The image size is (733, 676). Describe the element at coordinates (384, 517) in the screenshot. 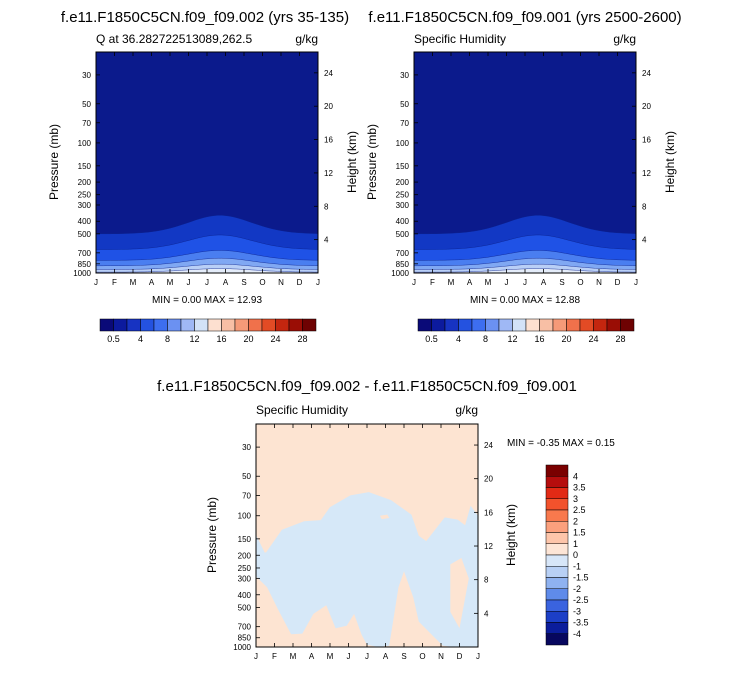

I see `positive-region` at that location.